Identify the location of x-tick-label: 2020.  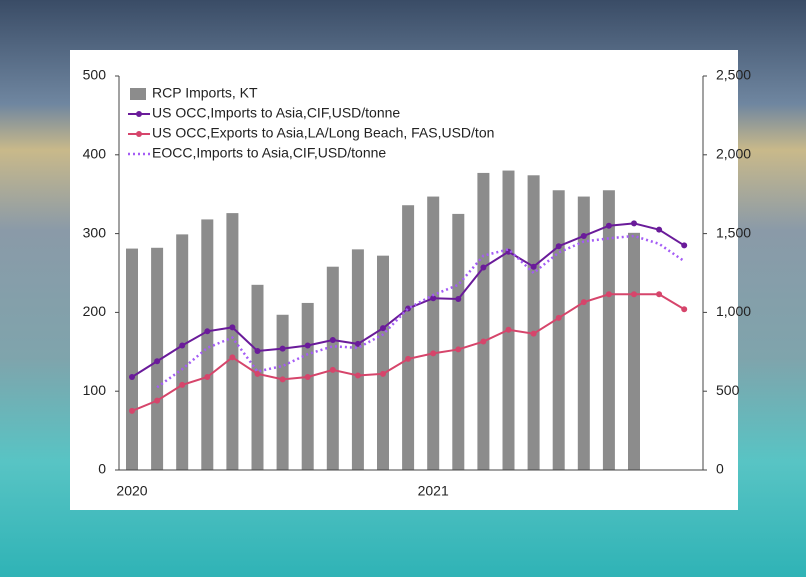
(131, 491).